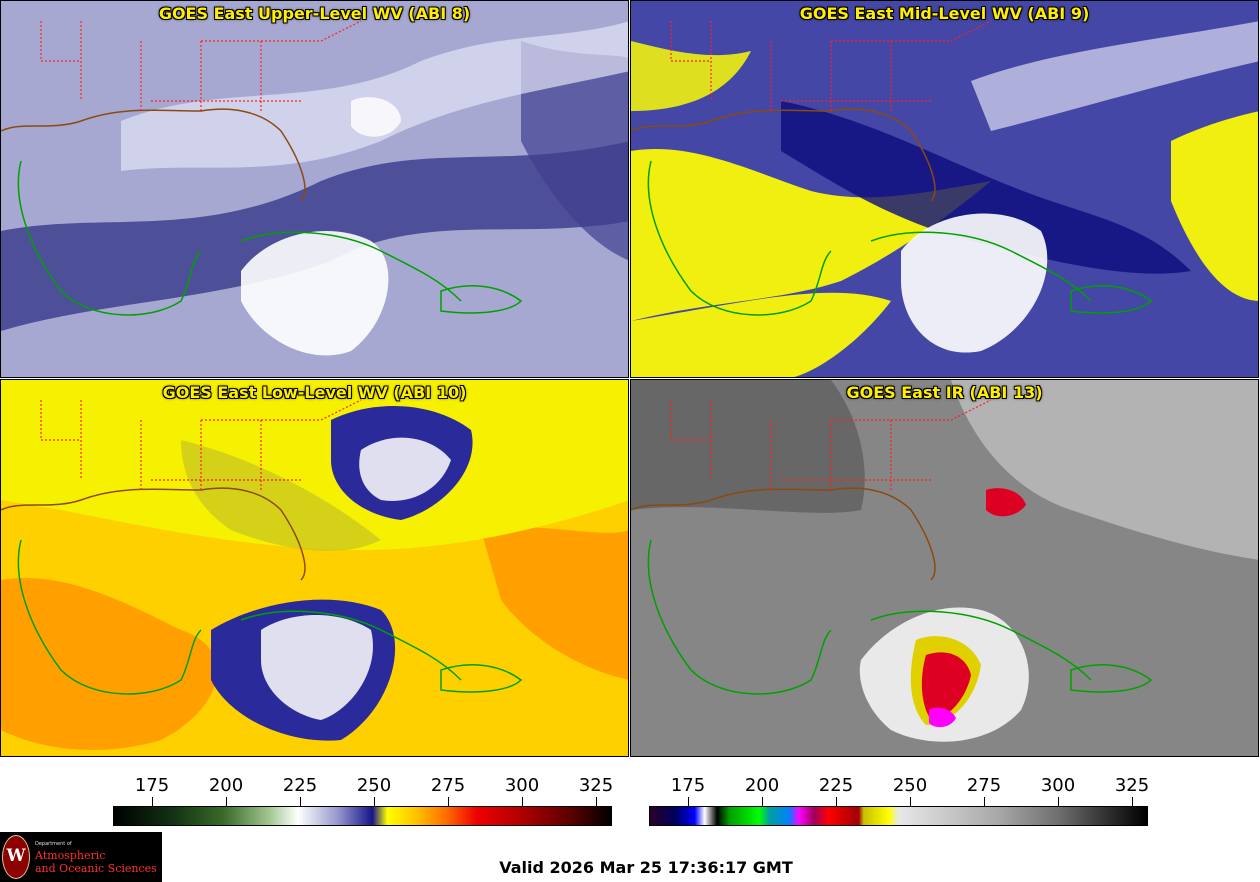 This screenshot has height=882, width=1260. I want to click on dark-band, so click(986, 187).